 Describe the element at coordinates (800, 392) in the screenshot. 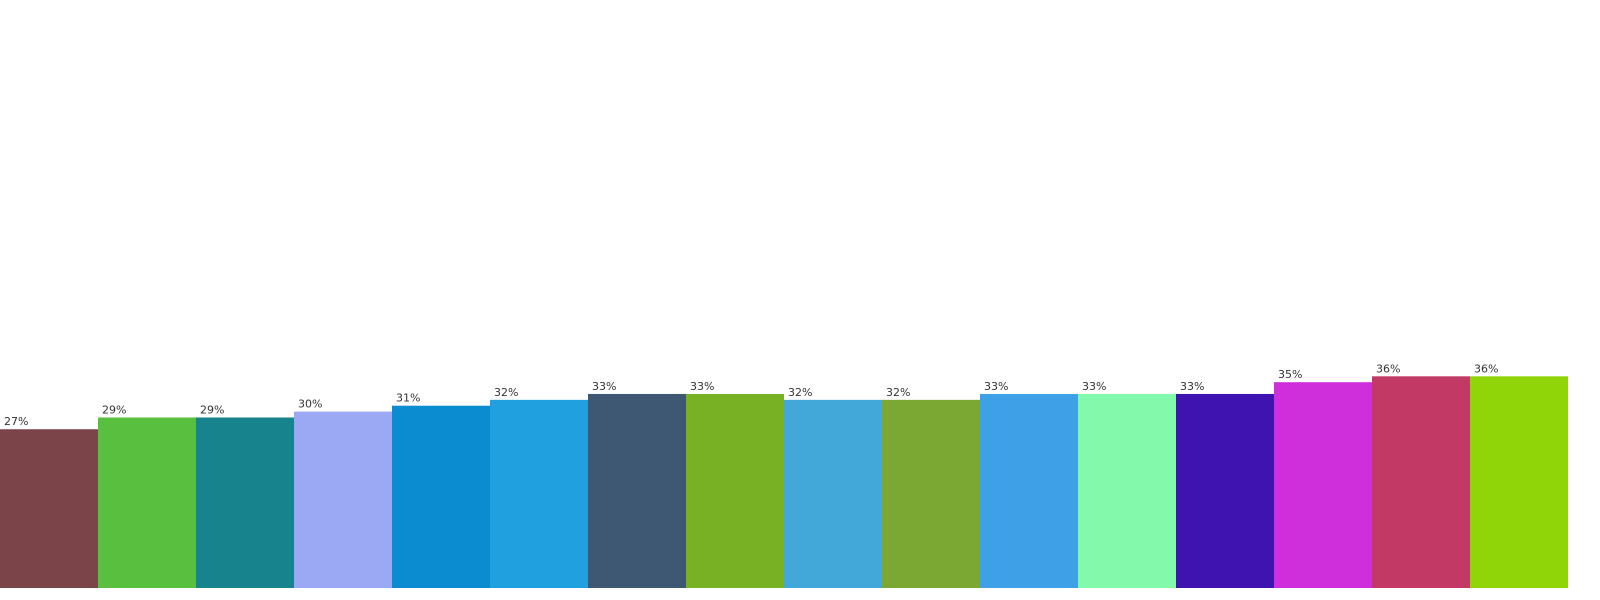

I see `bar-value-label-9: 32%` at that location.